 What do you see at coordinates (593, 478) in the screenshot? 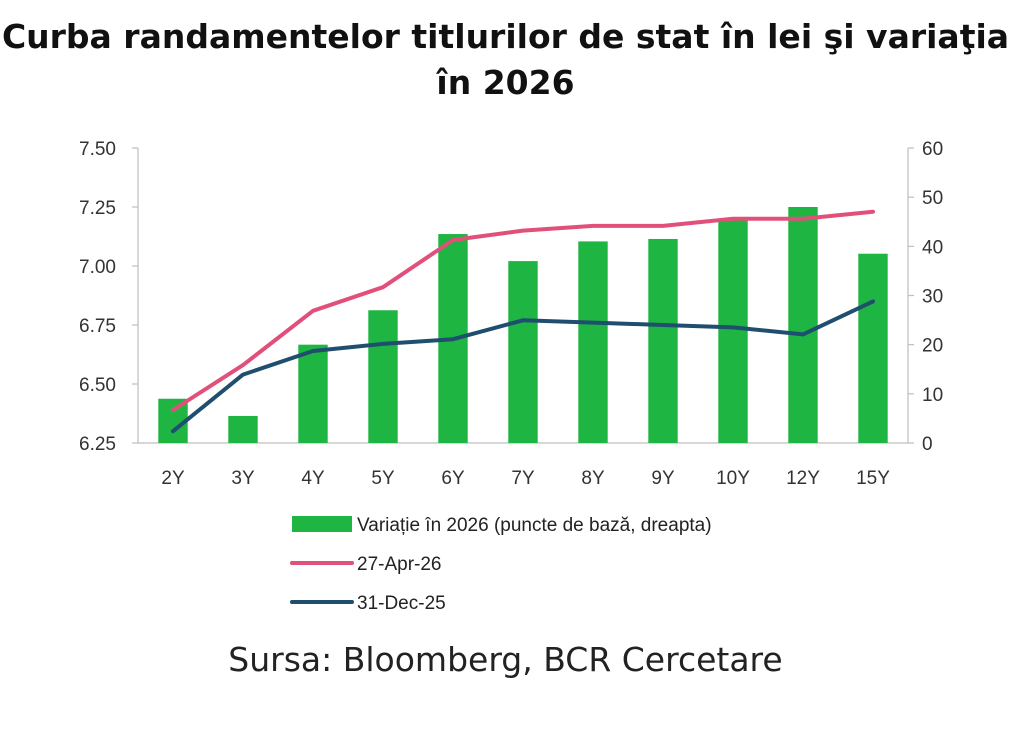
I see `x-tick-label: 8Y` at bounding box center [593, 478].